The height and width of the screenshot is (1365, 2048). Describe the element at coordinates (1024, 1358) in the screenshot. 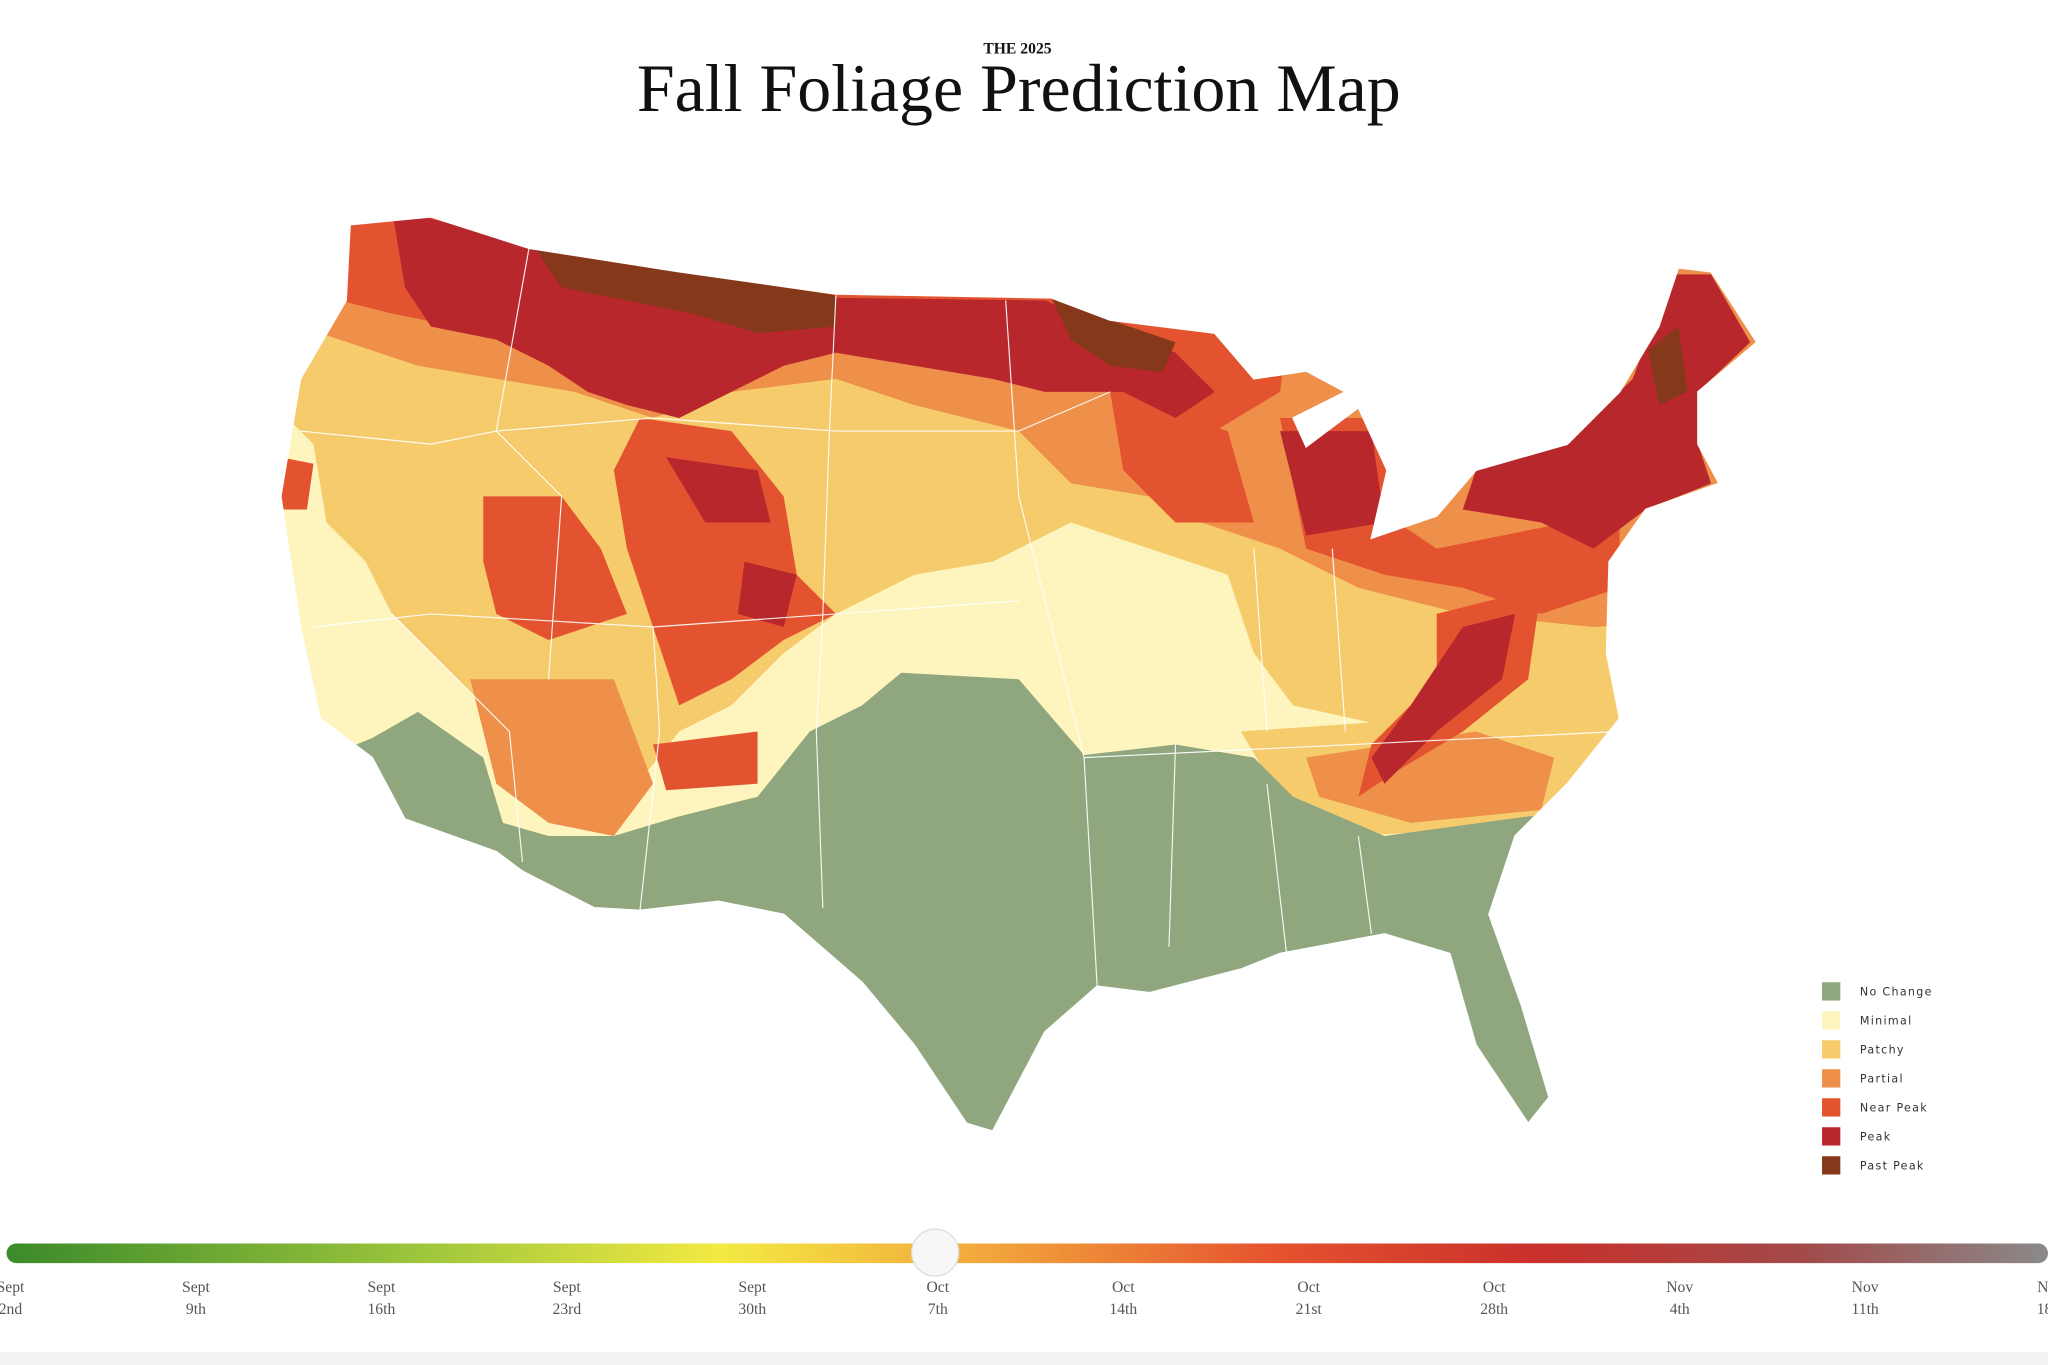

I see `bottom-shadow` at that location.